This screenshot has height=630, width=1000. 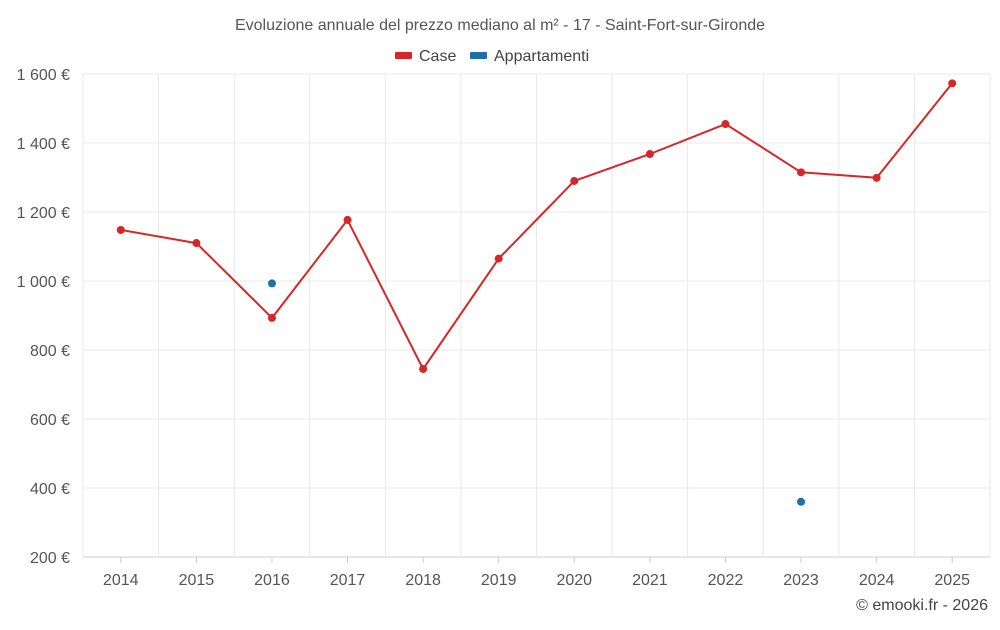 What do you see at coordinates (121, 580) in the screenshot?
I see `x-tick-label: 2014` at bounding box center [121, 580].